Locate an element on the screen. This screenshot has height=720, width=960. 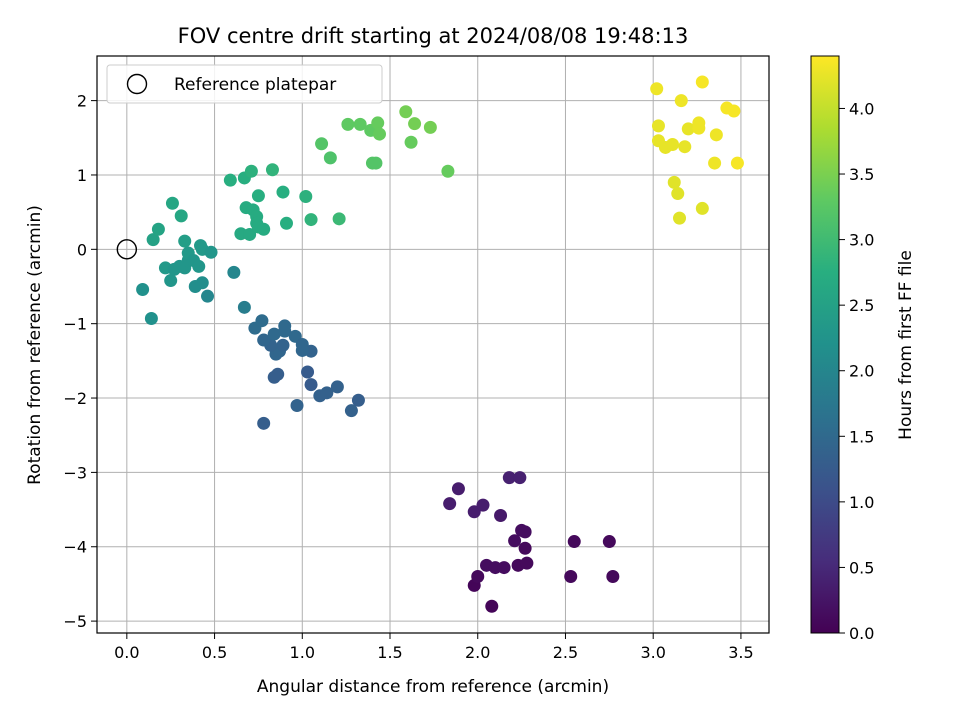
colorbar-tick-label: 0.0 is located at coordinates (861, 633).